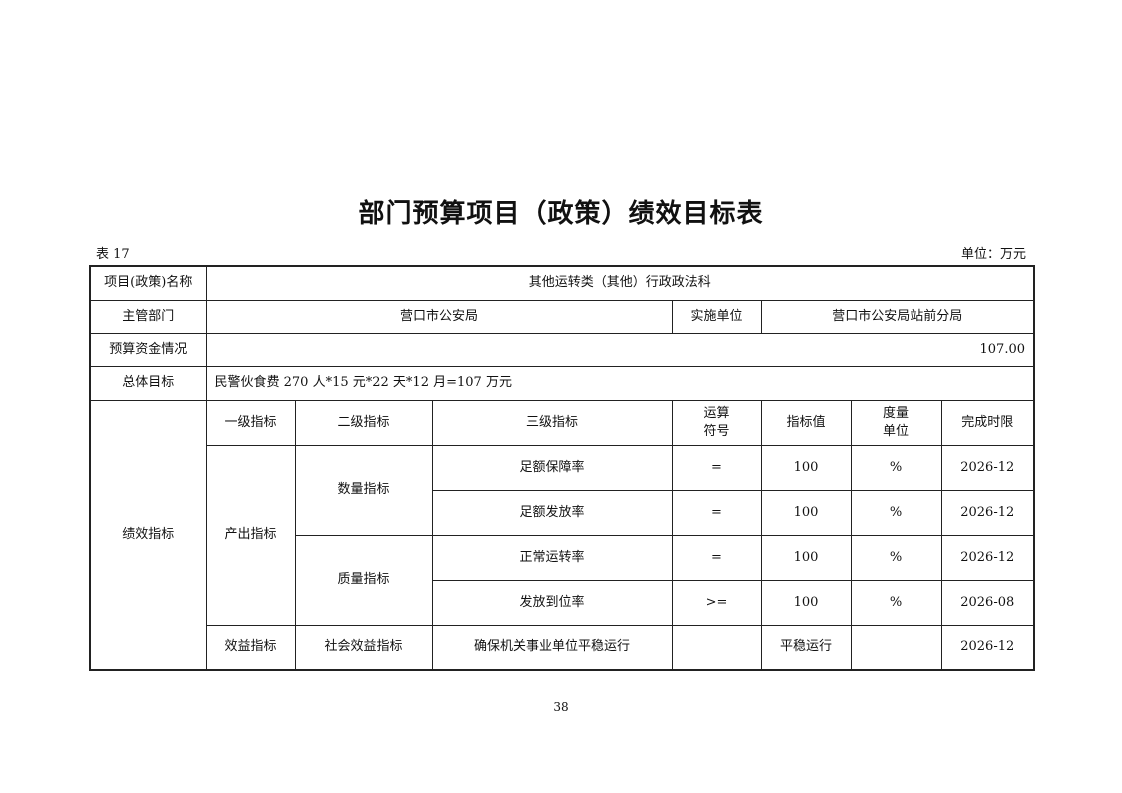 The width and height of the screenshot is (1122, 793). What do you see at coordinates (561, 707) in the screenshot?
I see `page-number: 38` at bounding box center [561, 707].